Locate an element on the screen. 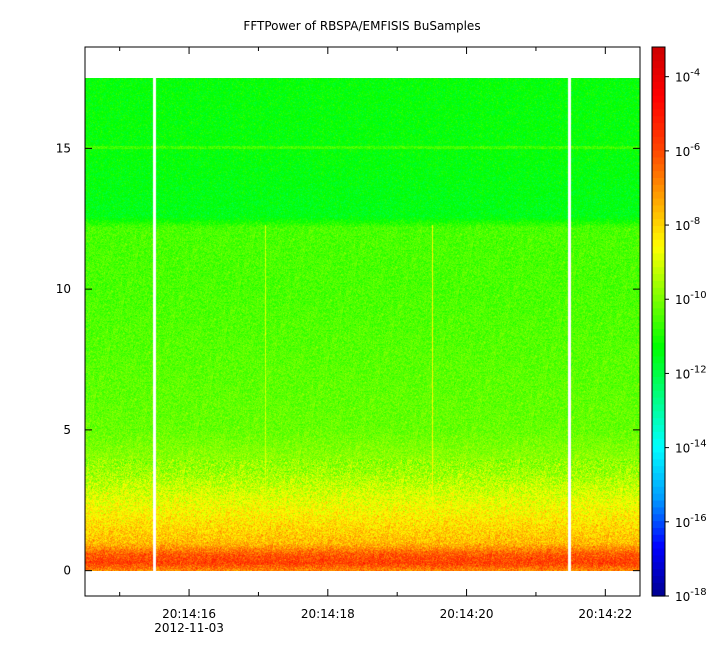 The height and width of the screenshot is (660, 724). y-tick-label: 15 is located at coordinates (63, 148).